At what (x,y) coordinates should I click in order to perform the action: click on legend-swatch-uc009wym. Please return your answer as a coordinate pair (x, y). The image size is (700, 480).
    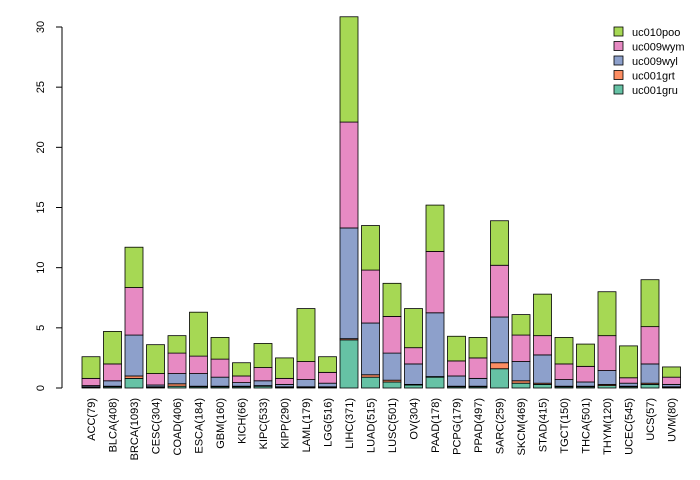
    Looking at the image, I should click on (618, 46).